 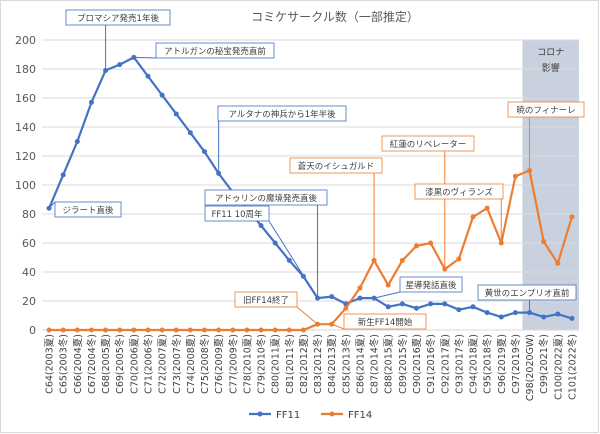 I want to click on x-tick-label: C86(2014夏), so click(x=360, y=364).